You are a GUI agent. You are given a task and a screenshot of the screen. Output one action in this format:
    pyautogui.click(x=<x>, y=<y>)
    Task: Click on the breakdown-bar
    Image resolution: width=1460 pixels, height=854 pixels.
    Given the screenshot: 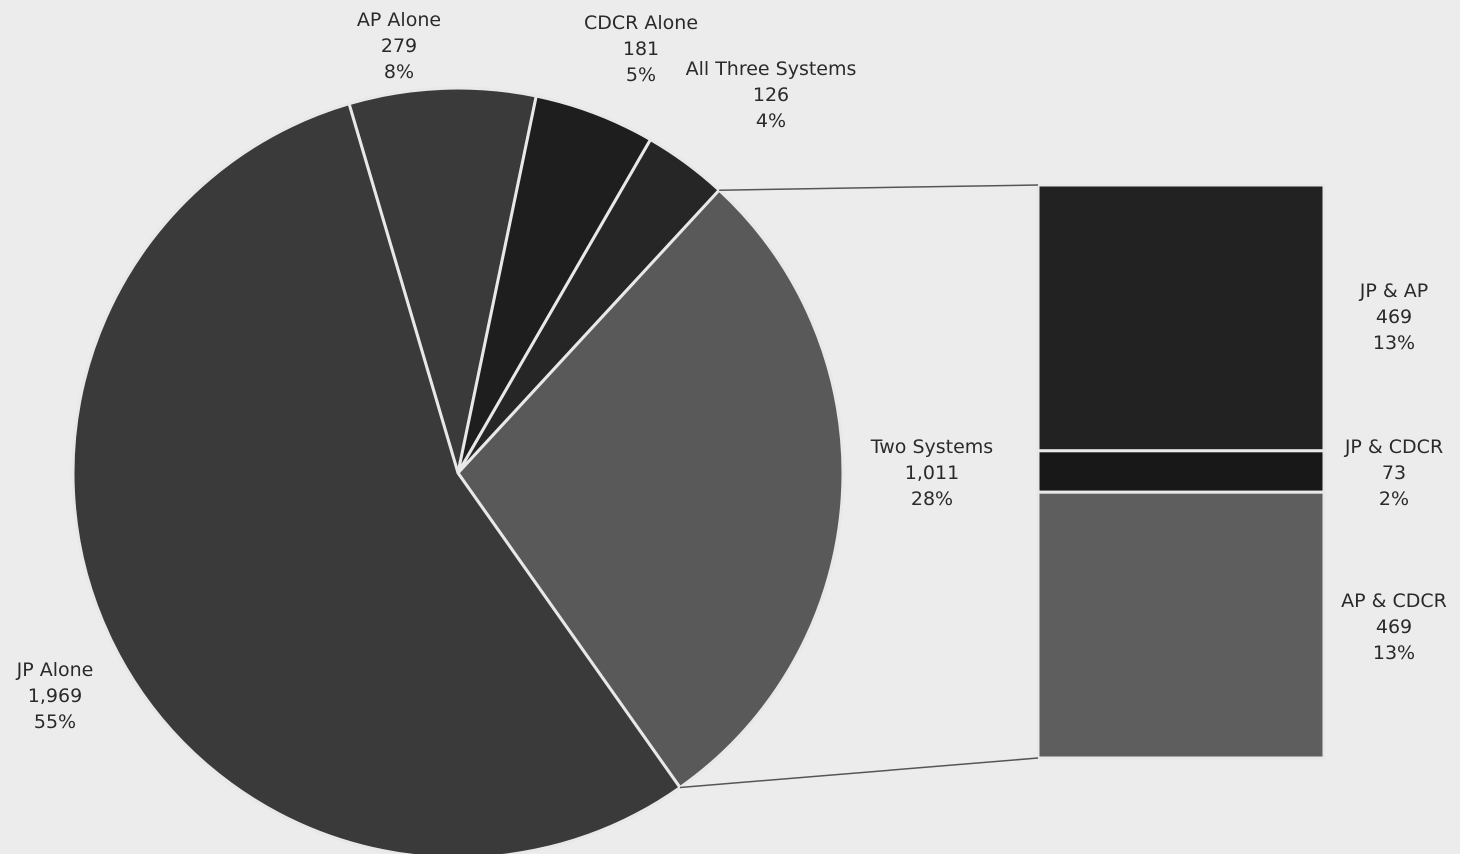 What is the action you would take?
    pyautogui.click(x=1181, y=471)
    